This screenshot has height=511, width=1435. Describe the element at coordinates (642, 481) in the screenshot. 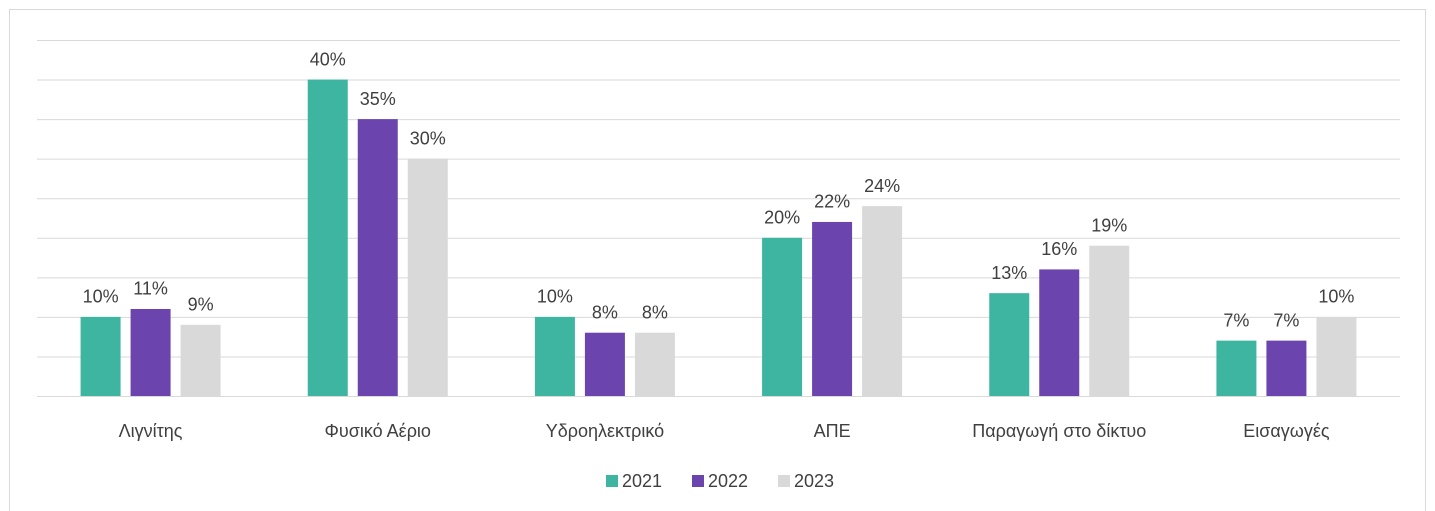

I see `legend-label: 2021` at that location.